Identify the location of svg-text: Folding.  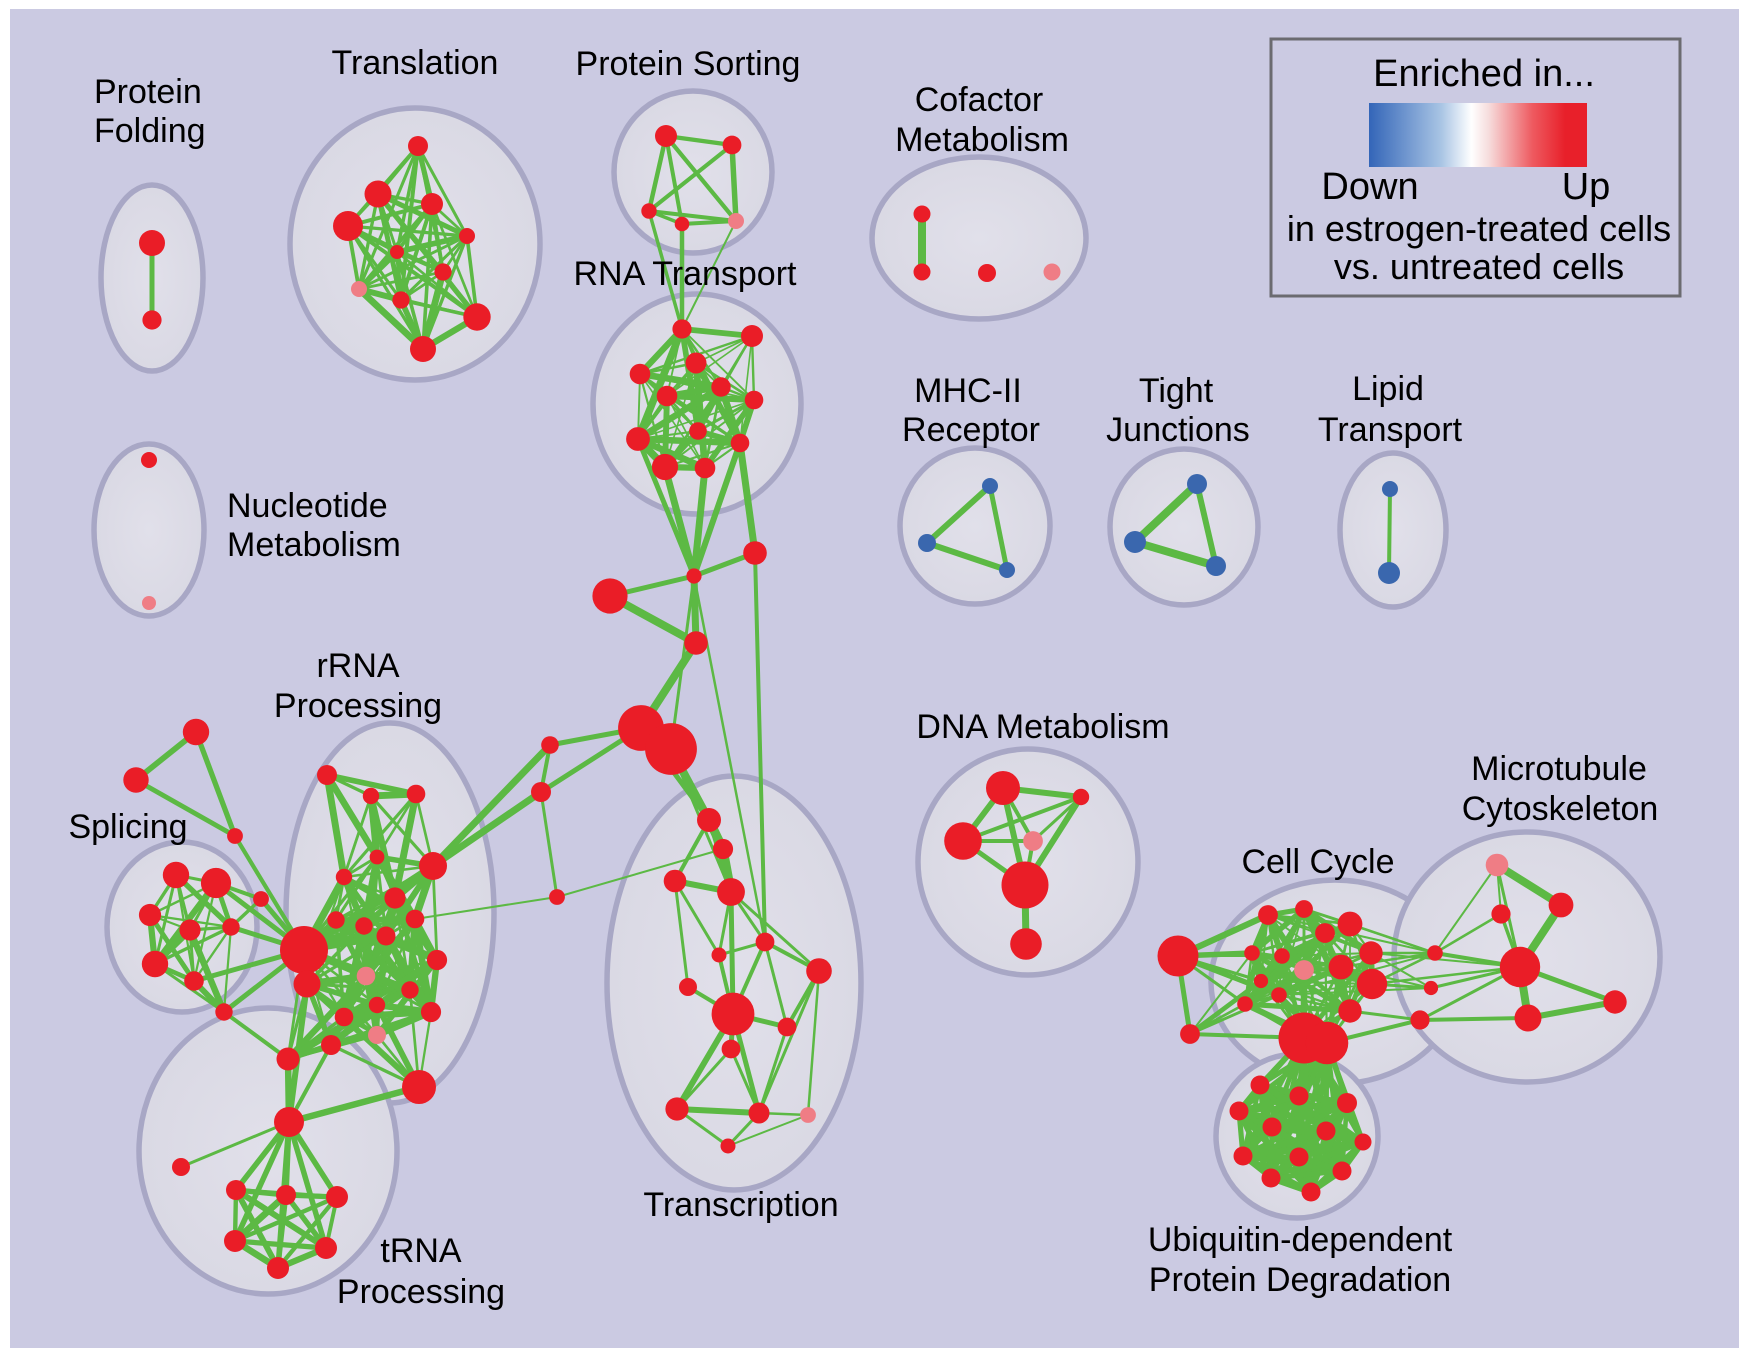
(150, 131).